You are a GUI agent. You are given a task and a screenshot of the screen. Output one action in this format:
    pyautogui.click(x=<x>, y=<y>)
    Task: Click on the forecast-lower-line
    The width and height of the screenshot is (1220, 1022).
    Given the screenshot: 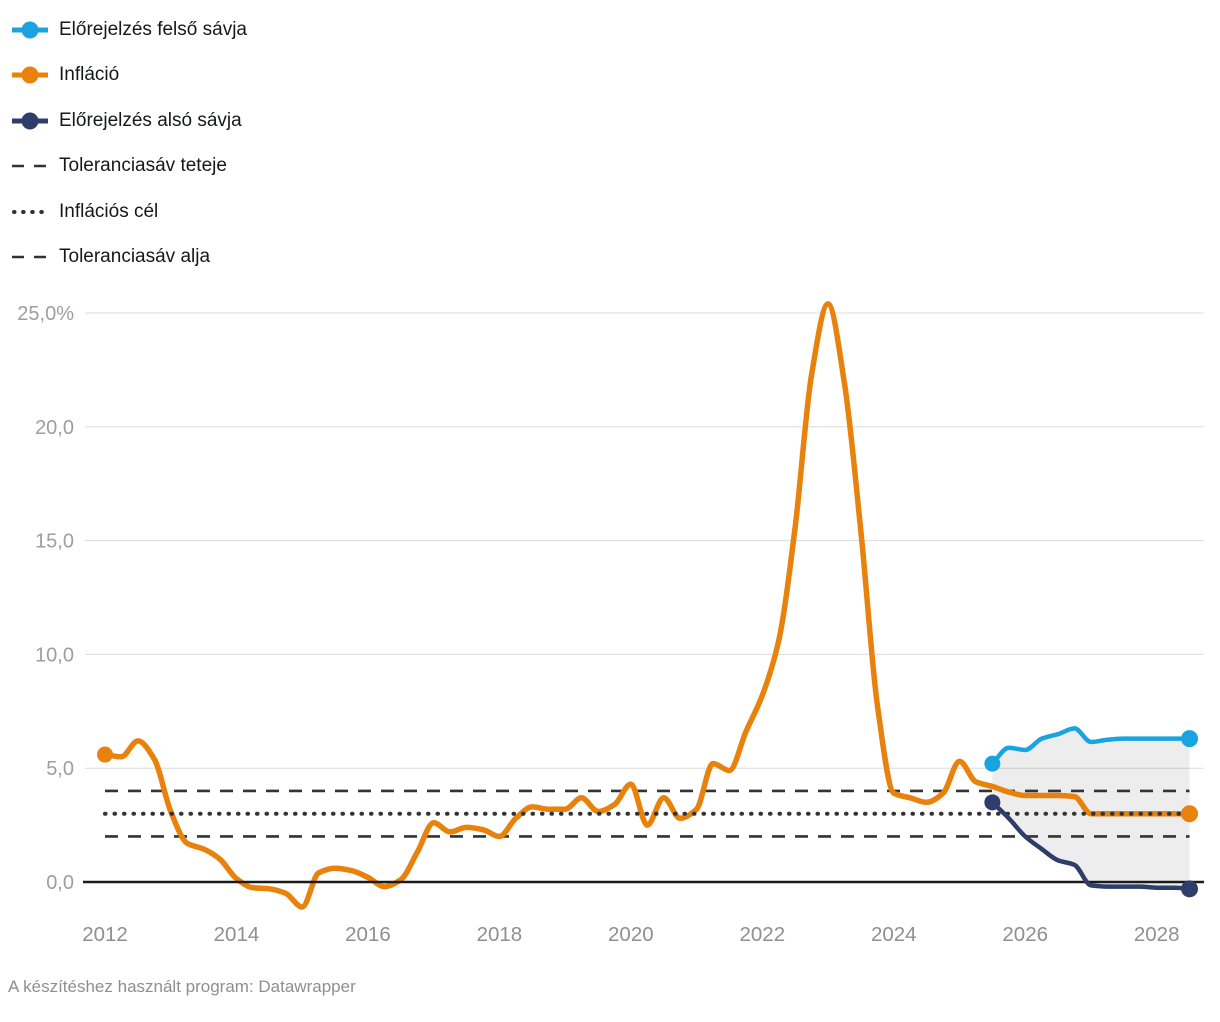 What is the action you would take?
    pyautogui.click(x=1090, y=846)
    